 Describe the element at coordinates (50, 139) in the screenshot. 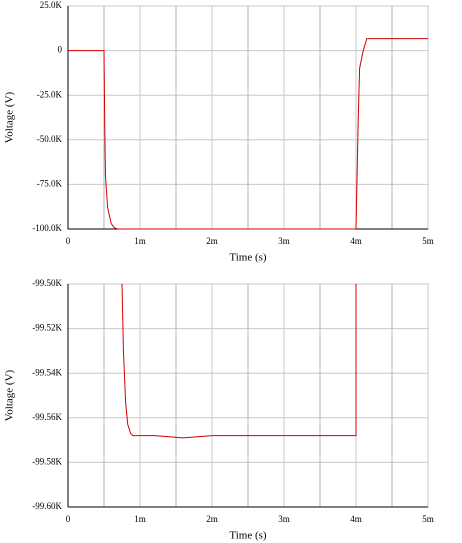

I see `y-tick-label: -50.0K` at that location.